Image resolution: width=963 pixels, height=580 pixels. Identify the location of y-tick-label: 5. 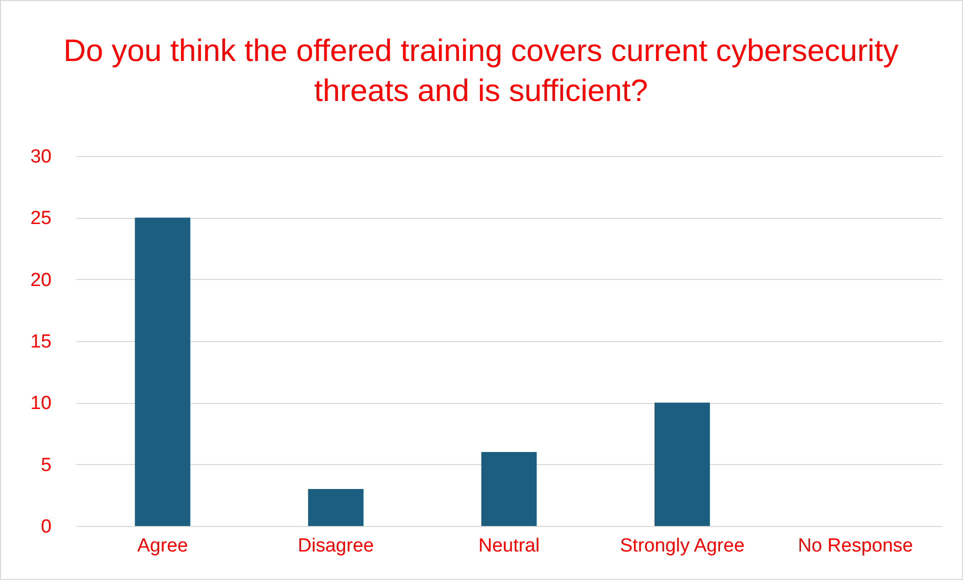
(46, 465).